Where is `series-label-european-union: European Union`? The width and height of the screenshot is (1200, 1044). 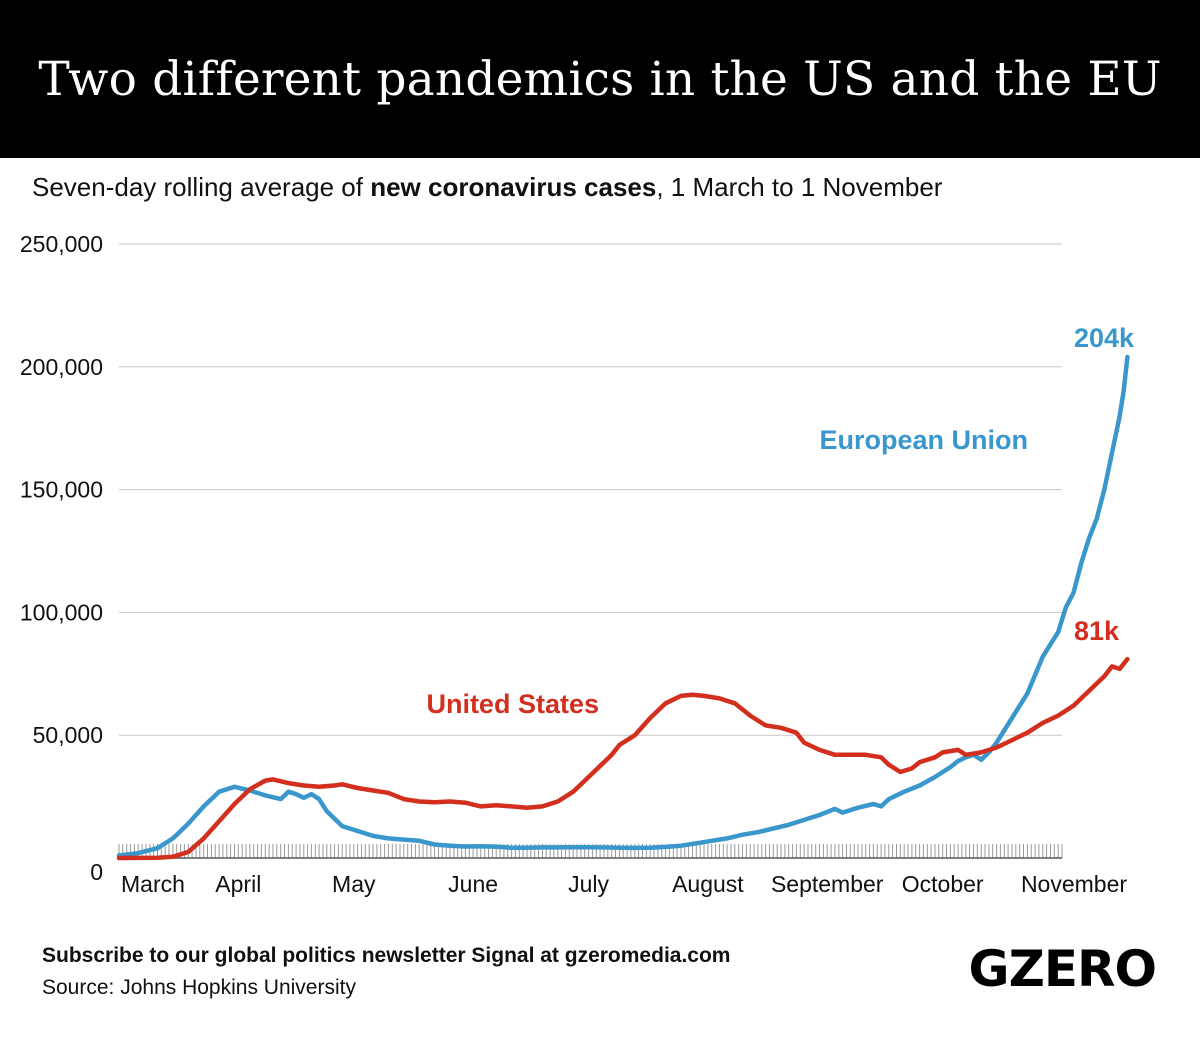
series-label-european-union: European Union is located at coordinates (924, 440).